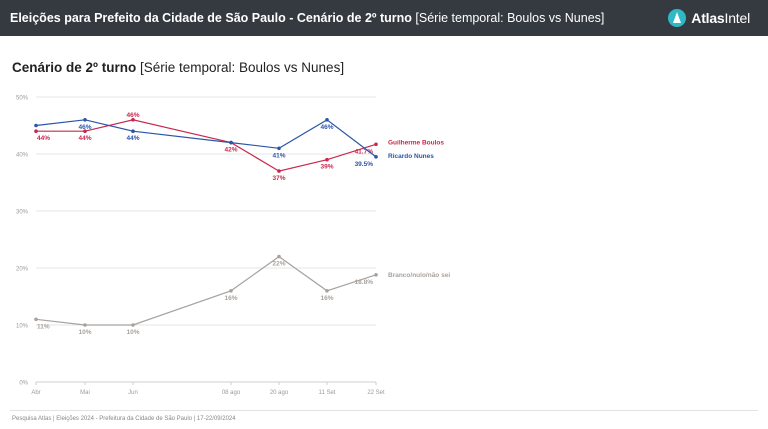 This screenshot has width=768, height=429. I want to click on data-label: 39%, so click(326, 167).